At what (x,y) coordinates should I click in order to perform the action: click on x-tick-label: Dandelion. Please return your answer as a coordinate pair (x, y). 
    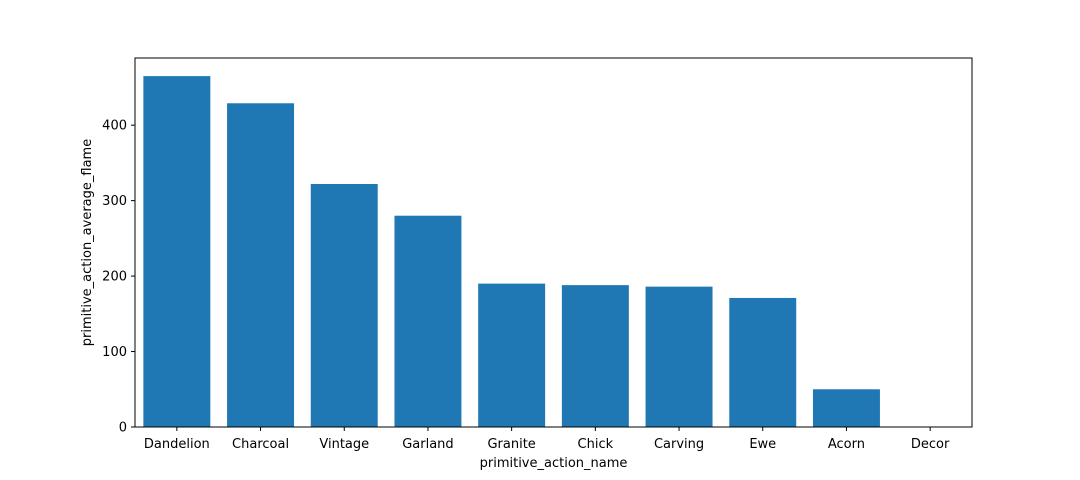
    Looking at the image, I should click on (177, 444).